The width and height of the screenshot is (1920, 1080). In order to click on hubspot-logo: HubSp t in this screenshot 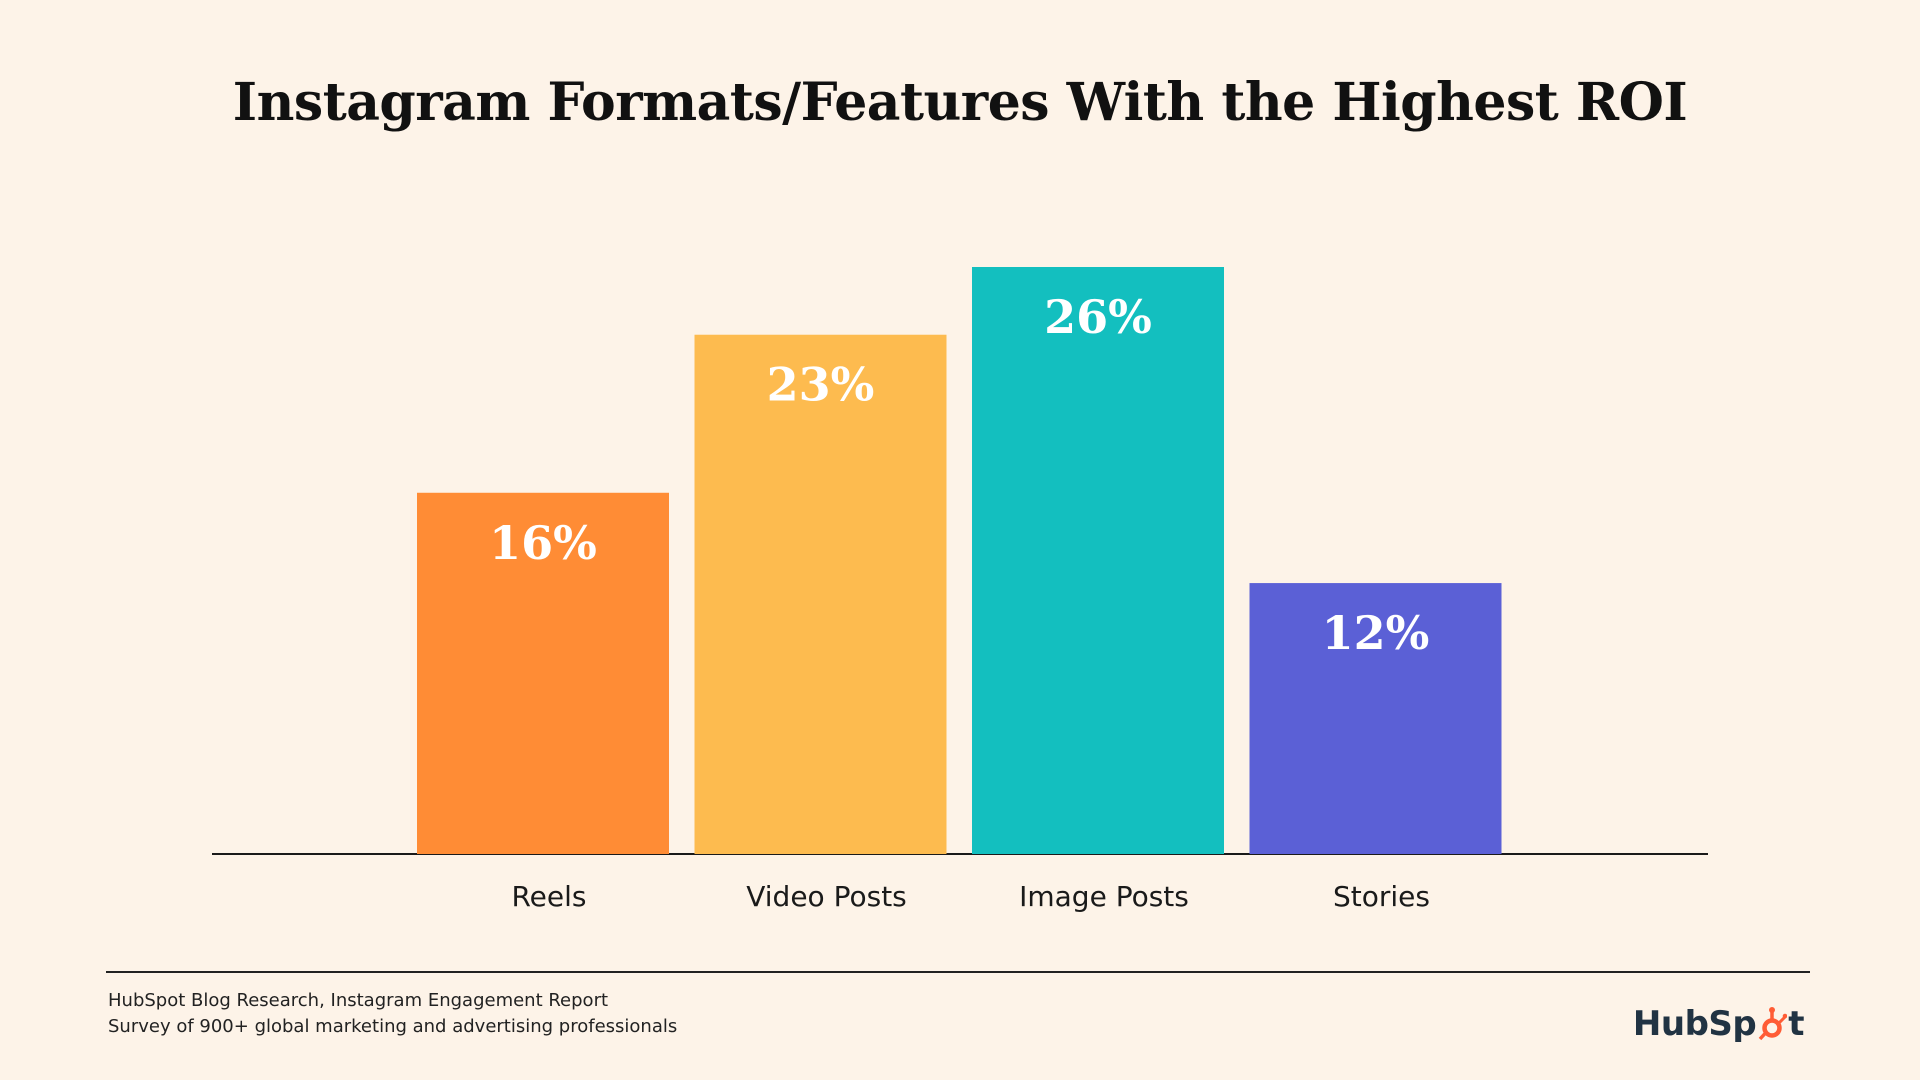, I will do `click(1718, 1024)`.